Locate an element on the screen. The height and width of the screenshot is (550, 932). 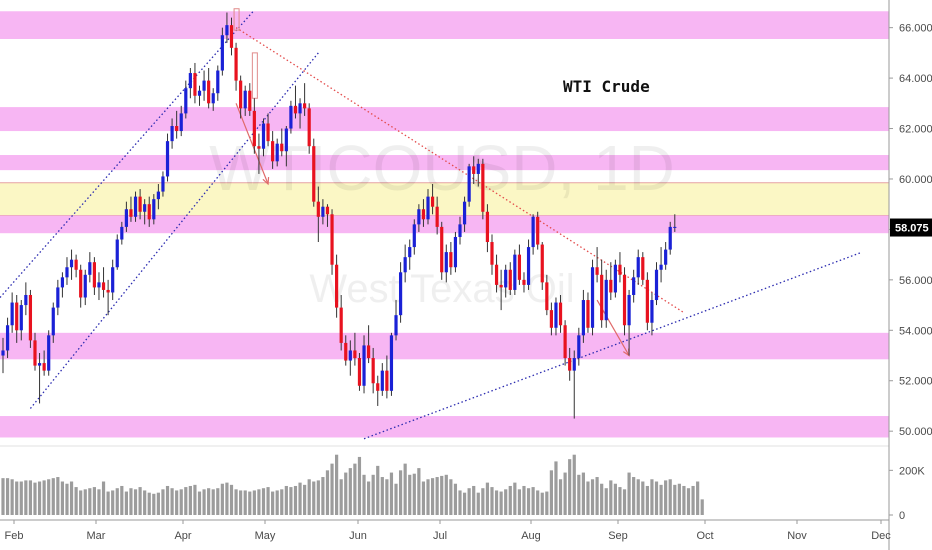
month-label: Apr is located at coordinates (182, 536).